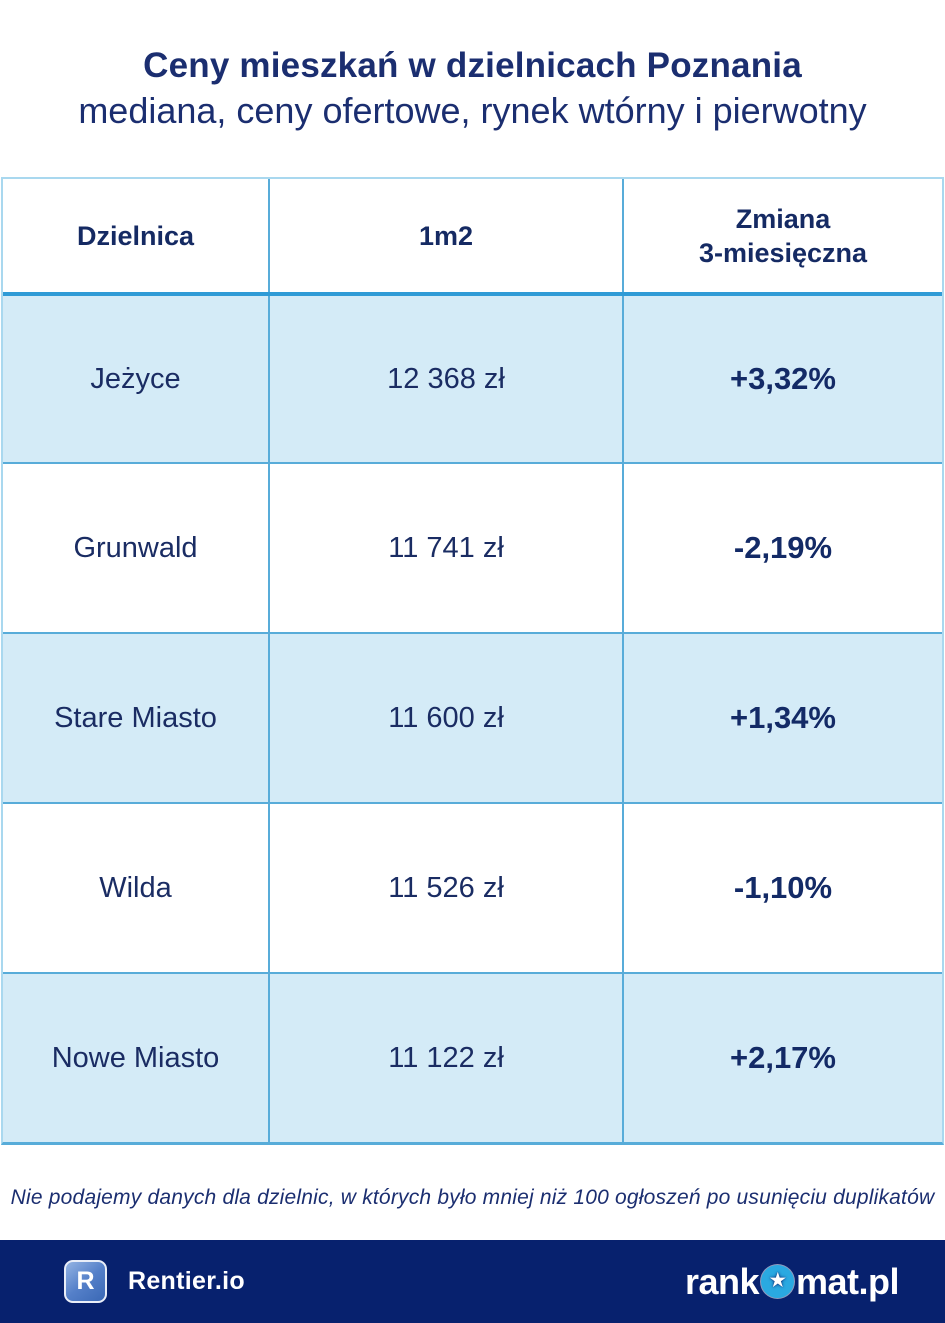  What do you see at coordinates (472, 65) in the screenshot?
I see `page-title: Ceny mieszkań w dzielnicach Poznania` at bounding box center [472, 65].